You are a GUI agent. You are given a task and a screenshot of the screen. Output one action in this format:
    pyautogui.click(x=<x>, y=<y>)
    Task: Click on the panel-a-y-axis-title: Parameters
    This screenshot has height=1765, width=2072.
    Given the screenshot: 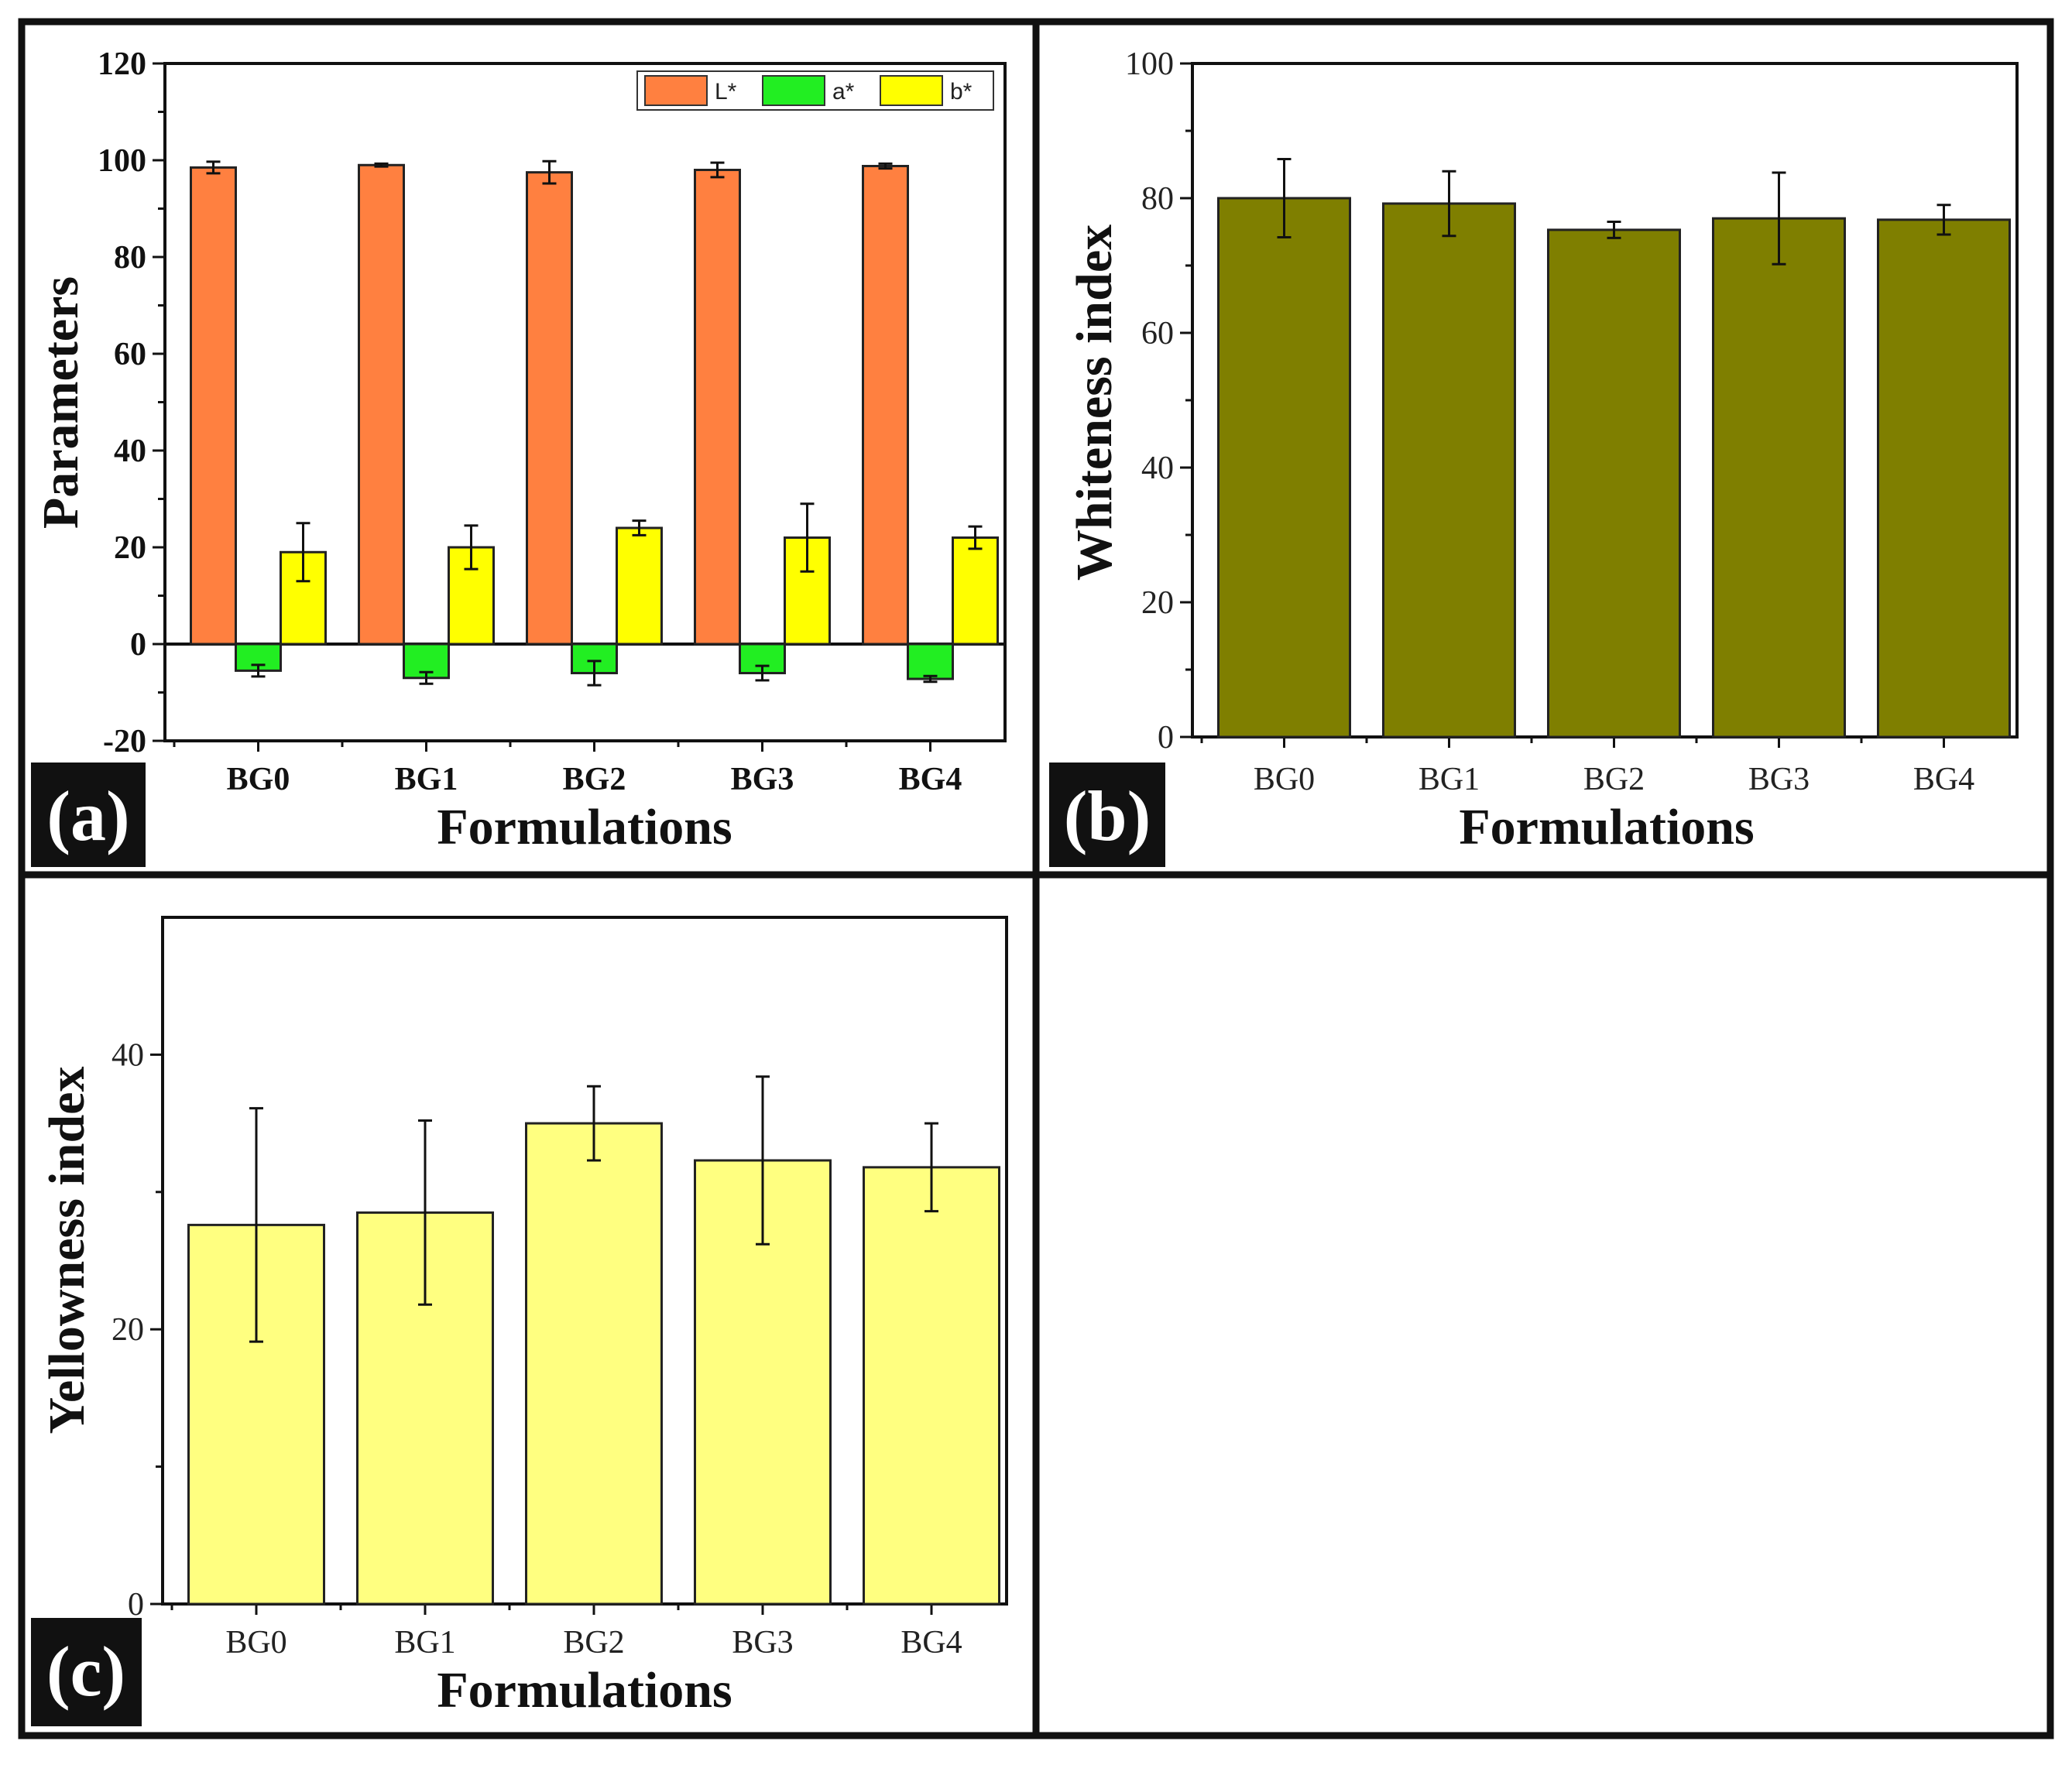 What is the action you would take?
    pyautogui.click(x=61, y=402)
    